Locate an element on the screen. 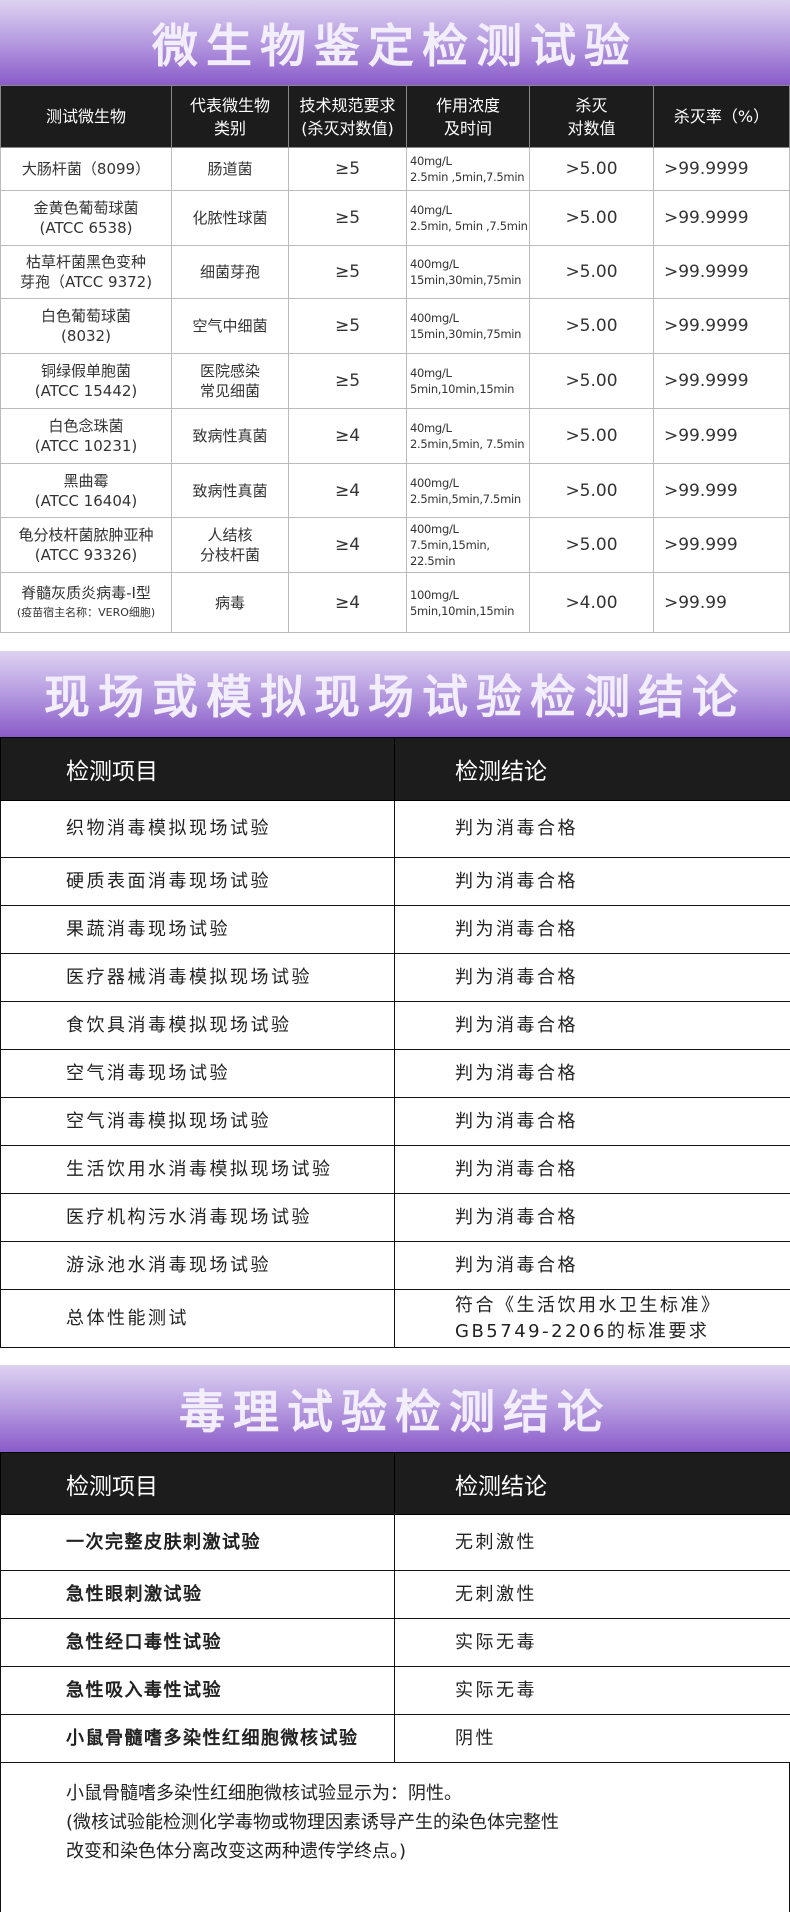  cell-line: (ATCC 10231) is located at coordinates (86, 446).